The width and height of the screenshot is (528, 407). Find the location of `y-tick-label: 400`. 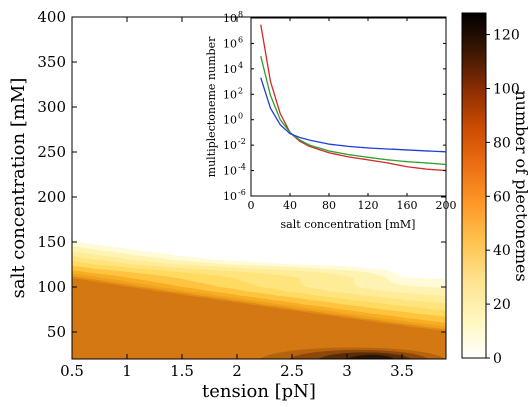

y-tick-label: 400 is located at coordinates (51, 17).